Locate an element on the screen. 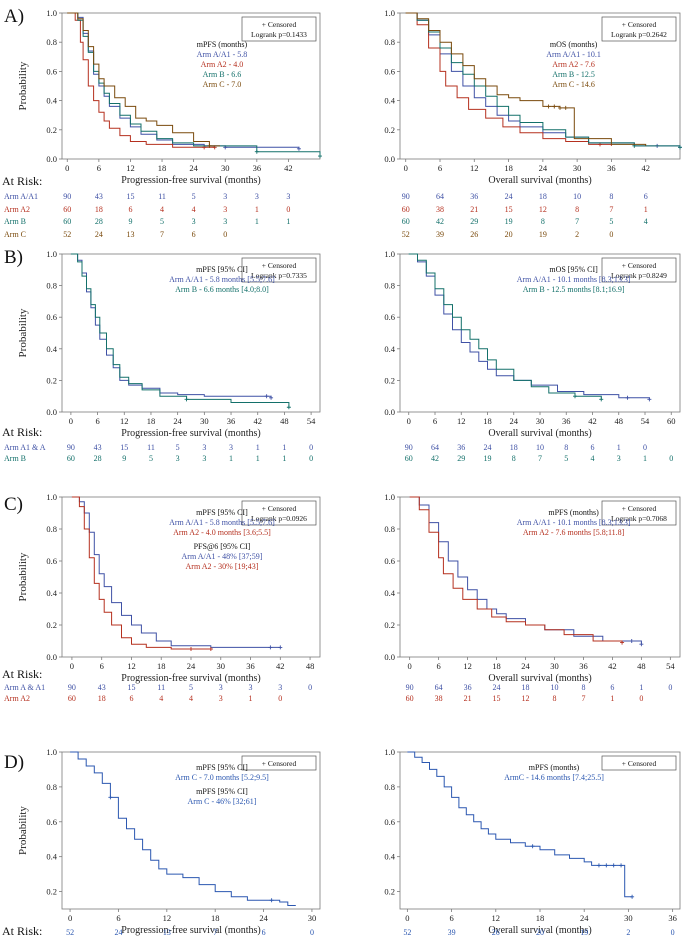 The height and width of the screenshot is (941, 685). y-axis-label: Probability is located at coordinates (23, 576).